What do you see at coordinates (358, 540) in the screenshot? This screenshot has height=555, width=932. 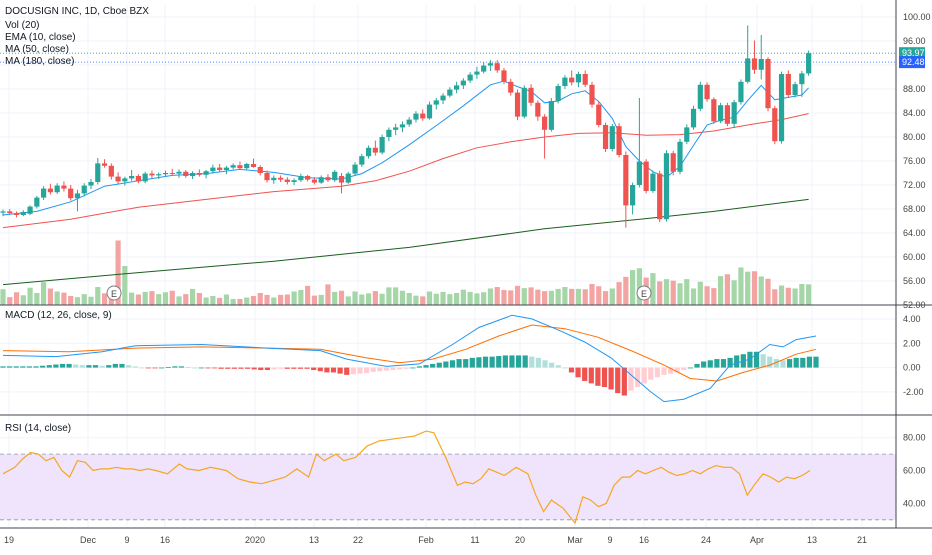 I see `x-tick-label: 22` at bounding box center [358, 540].